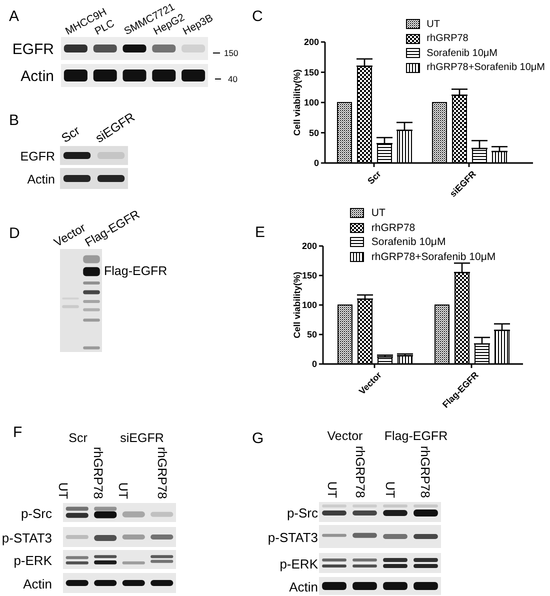 This screenshot has height=596, width=550. I want to click on text: D, so click(14, 233).